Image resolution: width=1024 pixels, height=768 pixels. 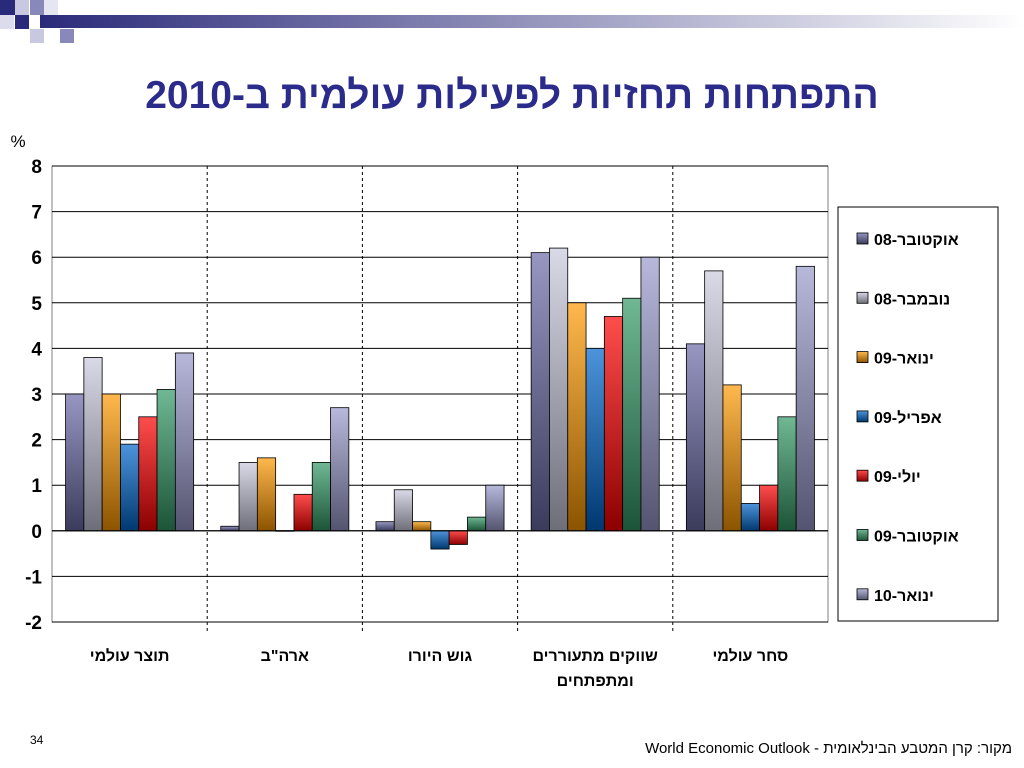 I want to click on y-tick-label: 6, so click(x=36, y=258).